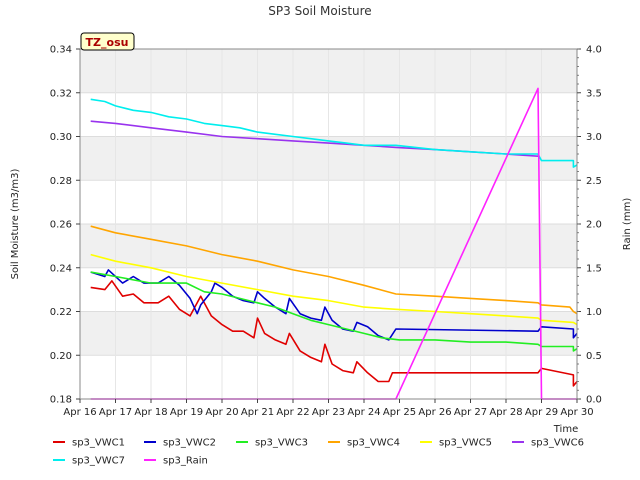 The width and height of the screenshot is (640, 480). What do you see at coordinates (98, 461) in the screenshot?
I see `legend-label: sp3_VWC7` at bounding box center [98, 461].